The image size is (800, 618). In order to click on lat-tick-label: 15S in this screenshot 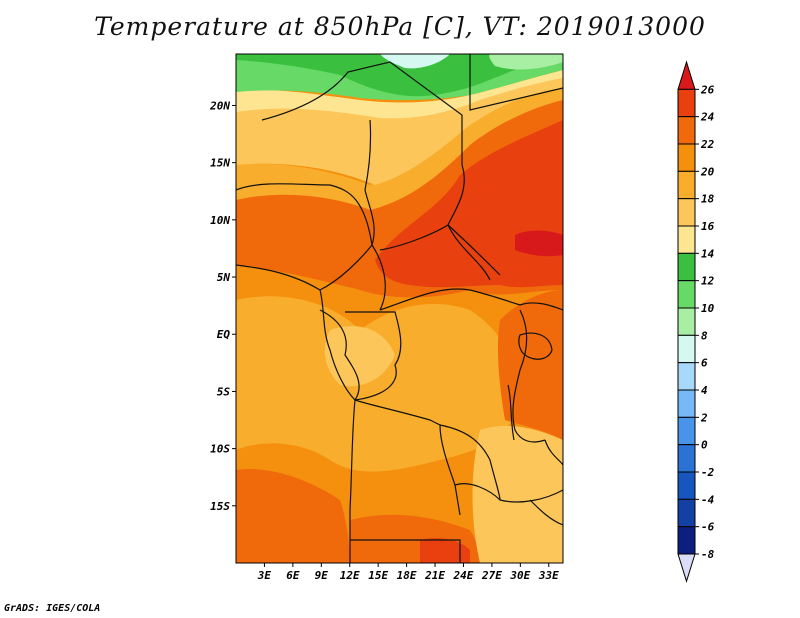, I will do `click(220, 506)`.